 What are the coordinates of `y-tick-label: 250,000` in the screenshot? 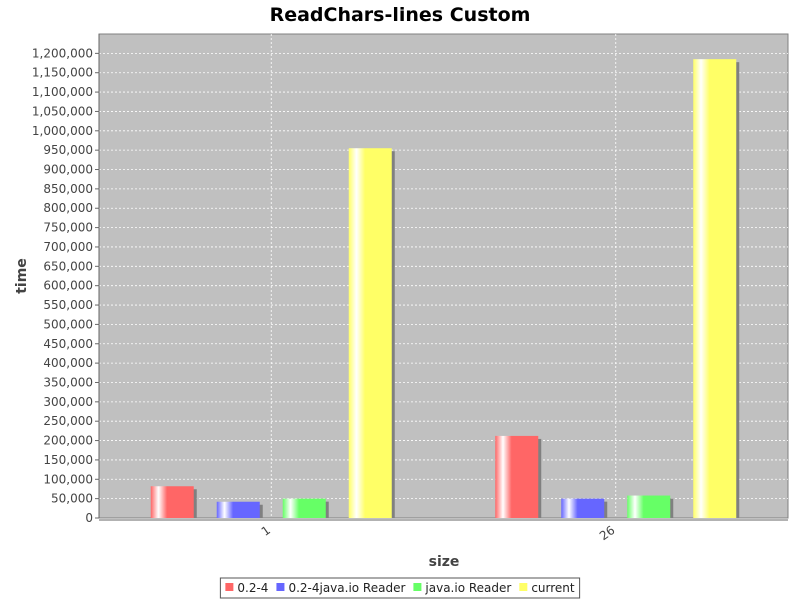 It's located at (68, 421).